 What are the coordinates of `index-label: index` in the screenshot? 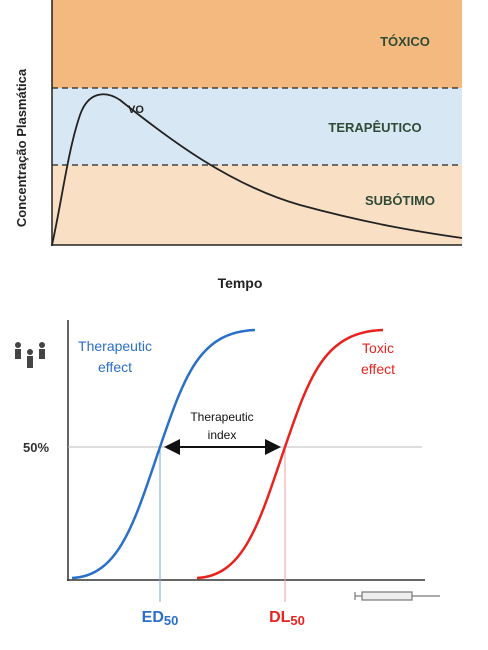 It's located at (222, 435).